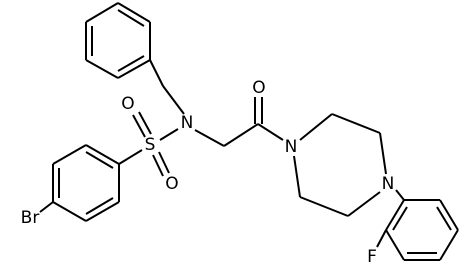 The image size is (468, 273). I want to click on atom-label: S, so click(150, 145).